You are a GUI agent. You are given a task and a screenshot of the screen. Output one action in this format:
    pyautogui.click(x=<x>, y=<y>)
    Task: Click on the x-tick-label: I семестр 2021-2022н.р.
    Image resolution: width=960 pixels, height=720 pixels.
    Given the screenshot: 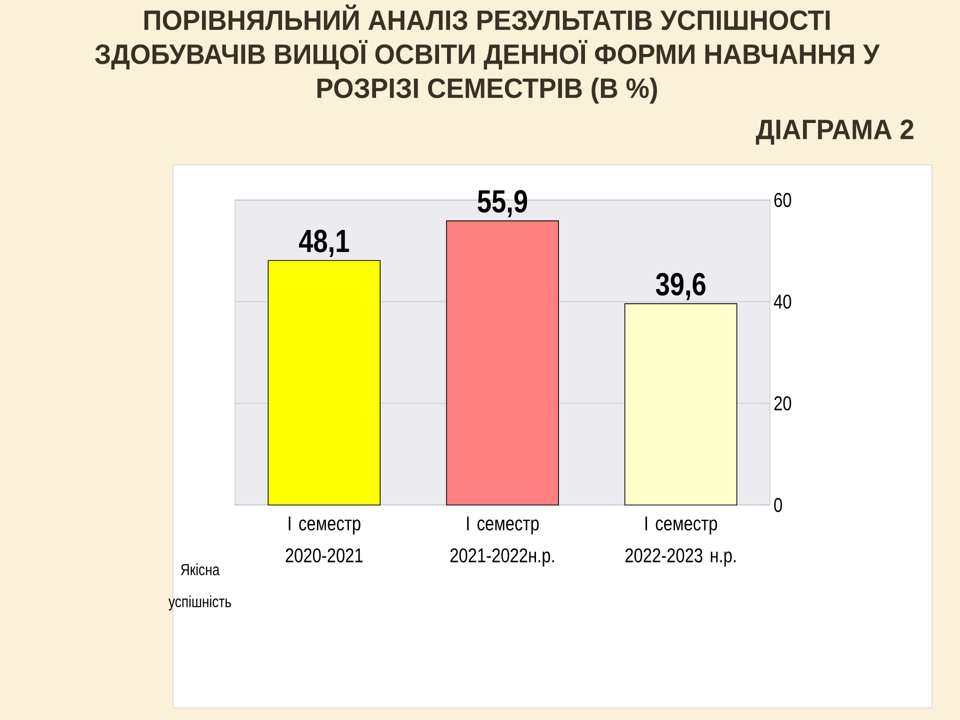 What is the action you would take?
    pyautogui.click(x=502, y=541)
    